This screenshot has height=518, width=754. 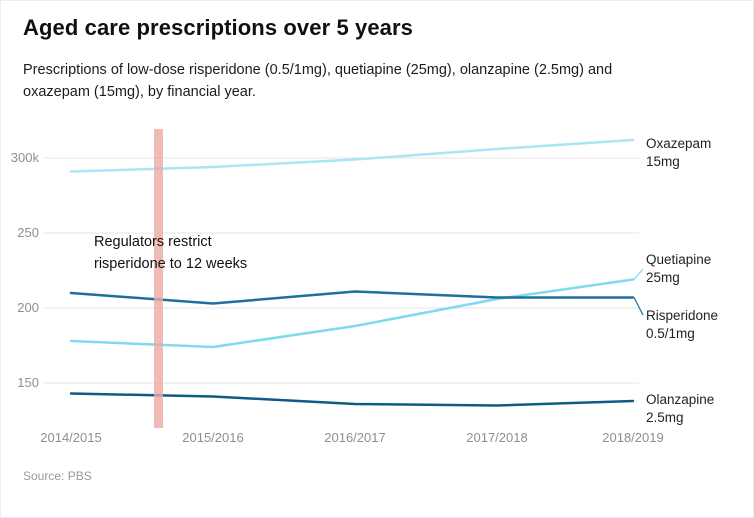 I want to click on annotation-line-1: Regulators restrict, so click(x=153, y=242).